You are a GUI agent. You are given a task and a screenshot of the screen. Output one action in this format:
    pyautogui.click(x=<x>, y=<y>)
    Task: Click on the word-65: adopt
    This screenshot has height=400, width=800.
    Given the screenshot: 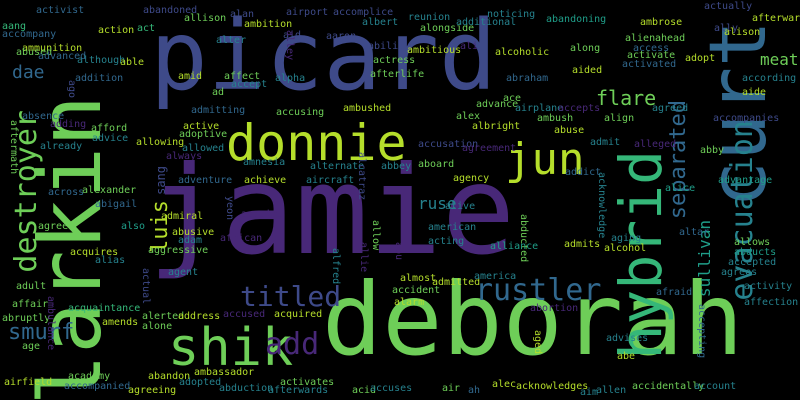 What is the action you would take?
    pyautogui.click(x=700, y=58)
    